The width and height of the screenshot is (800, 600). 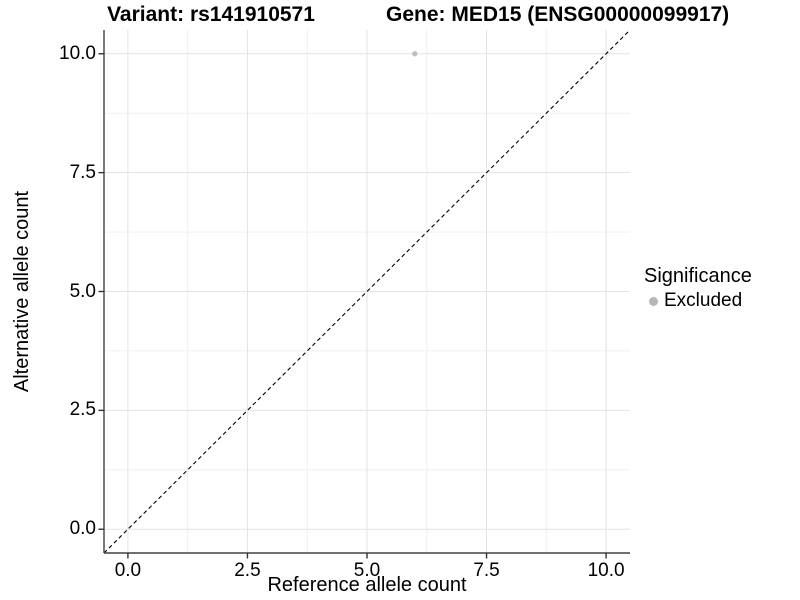 I want to click on legend-entry-label: Excluded, so click(x=703, y=300).